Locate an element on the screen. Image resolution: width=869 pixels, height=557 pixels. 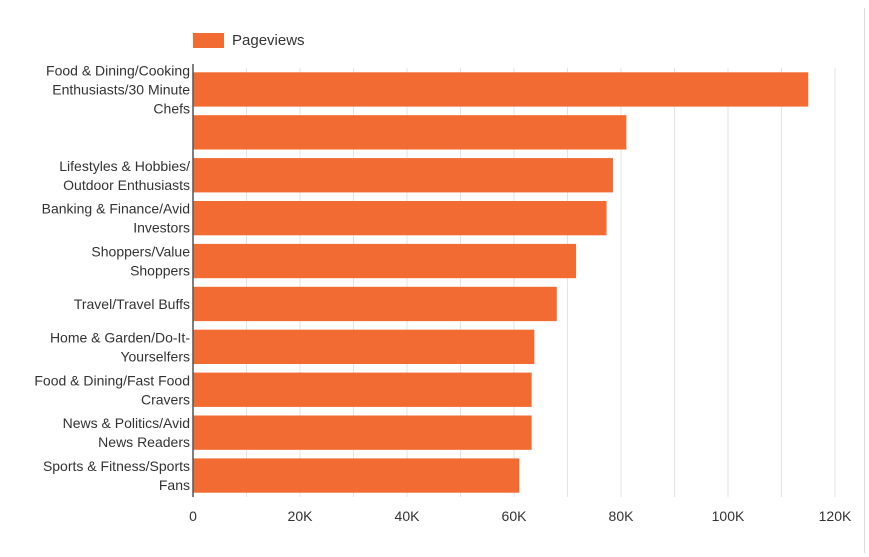
x-tick-label: 80K is located at coordinates (622, 516).